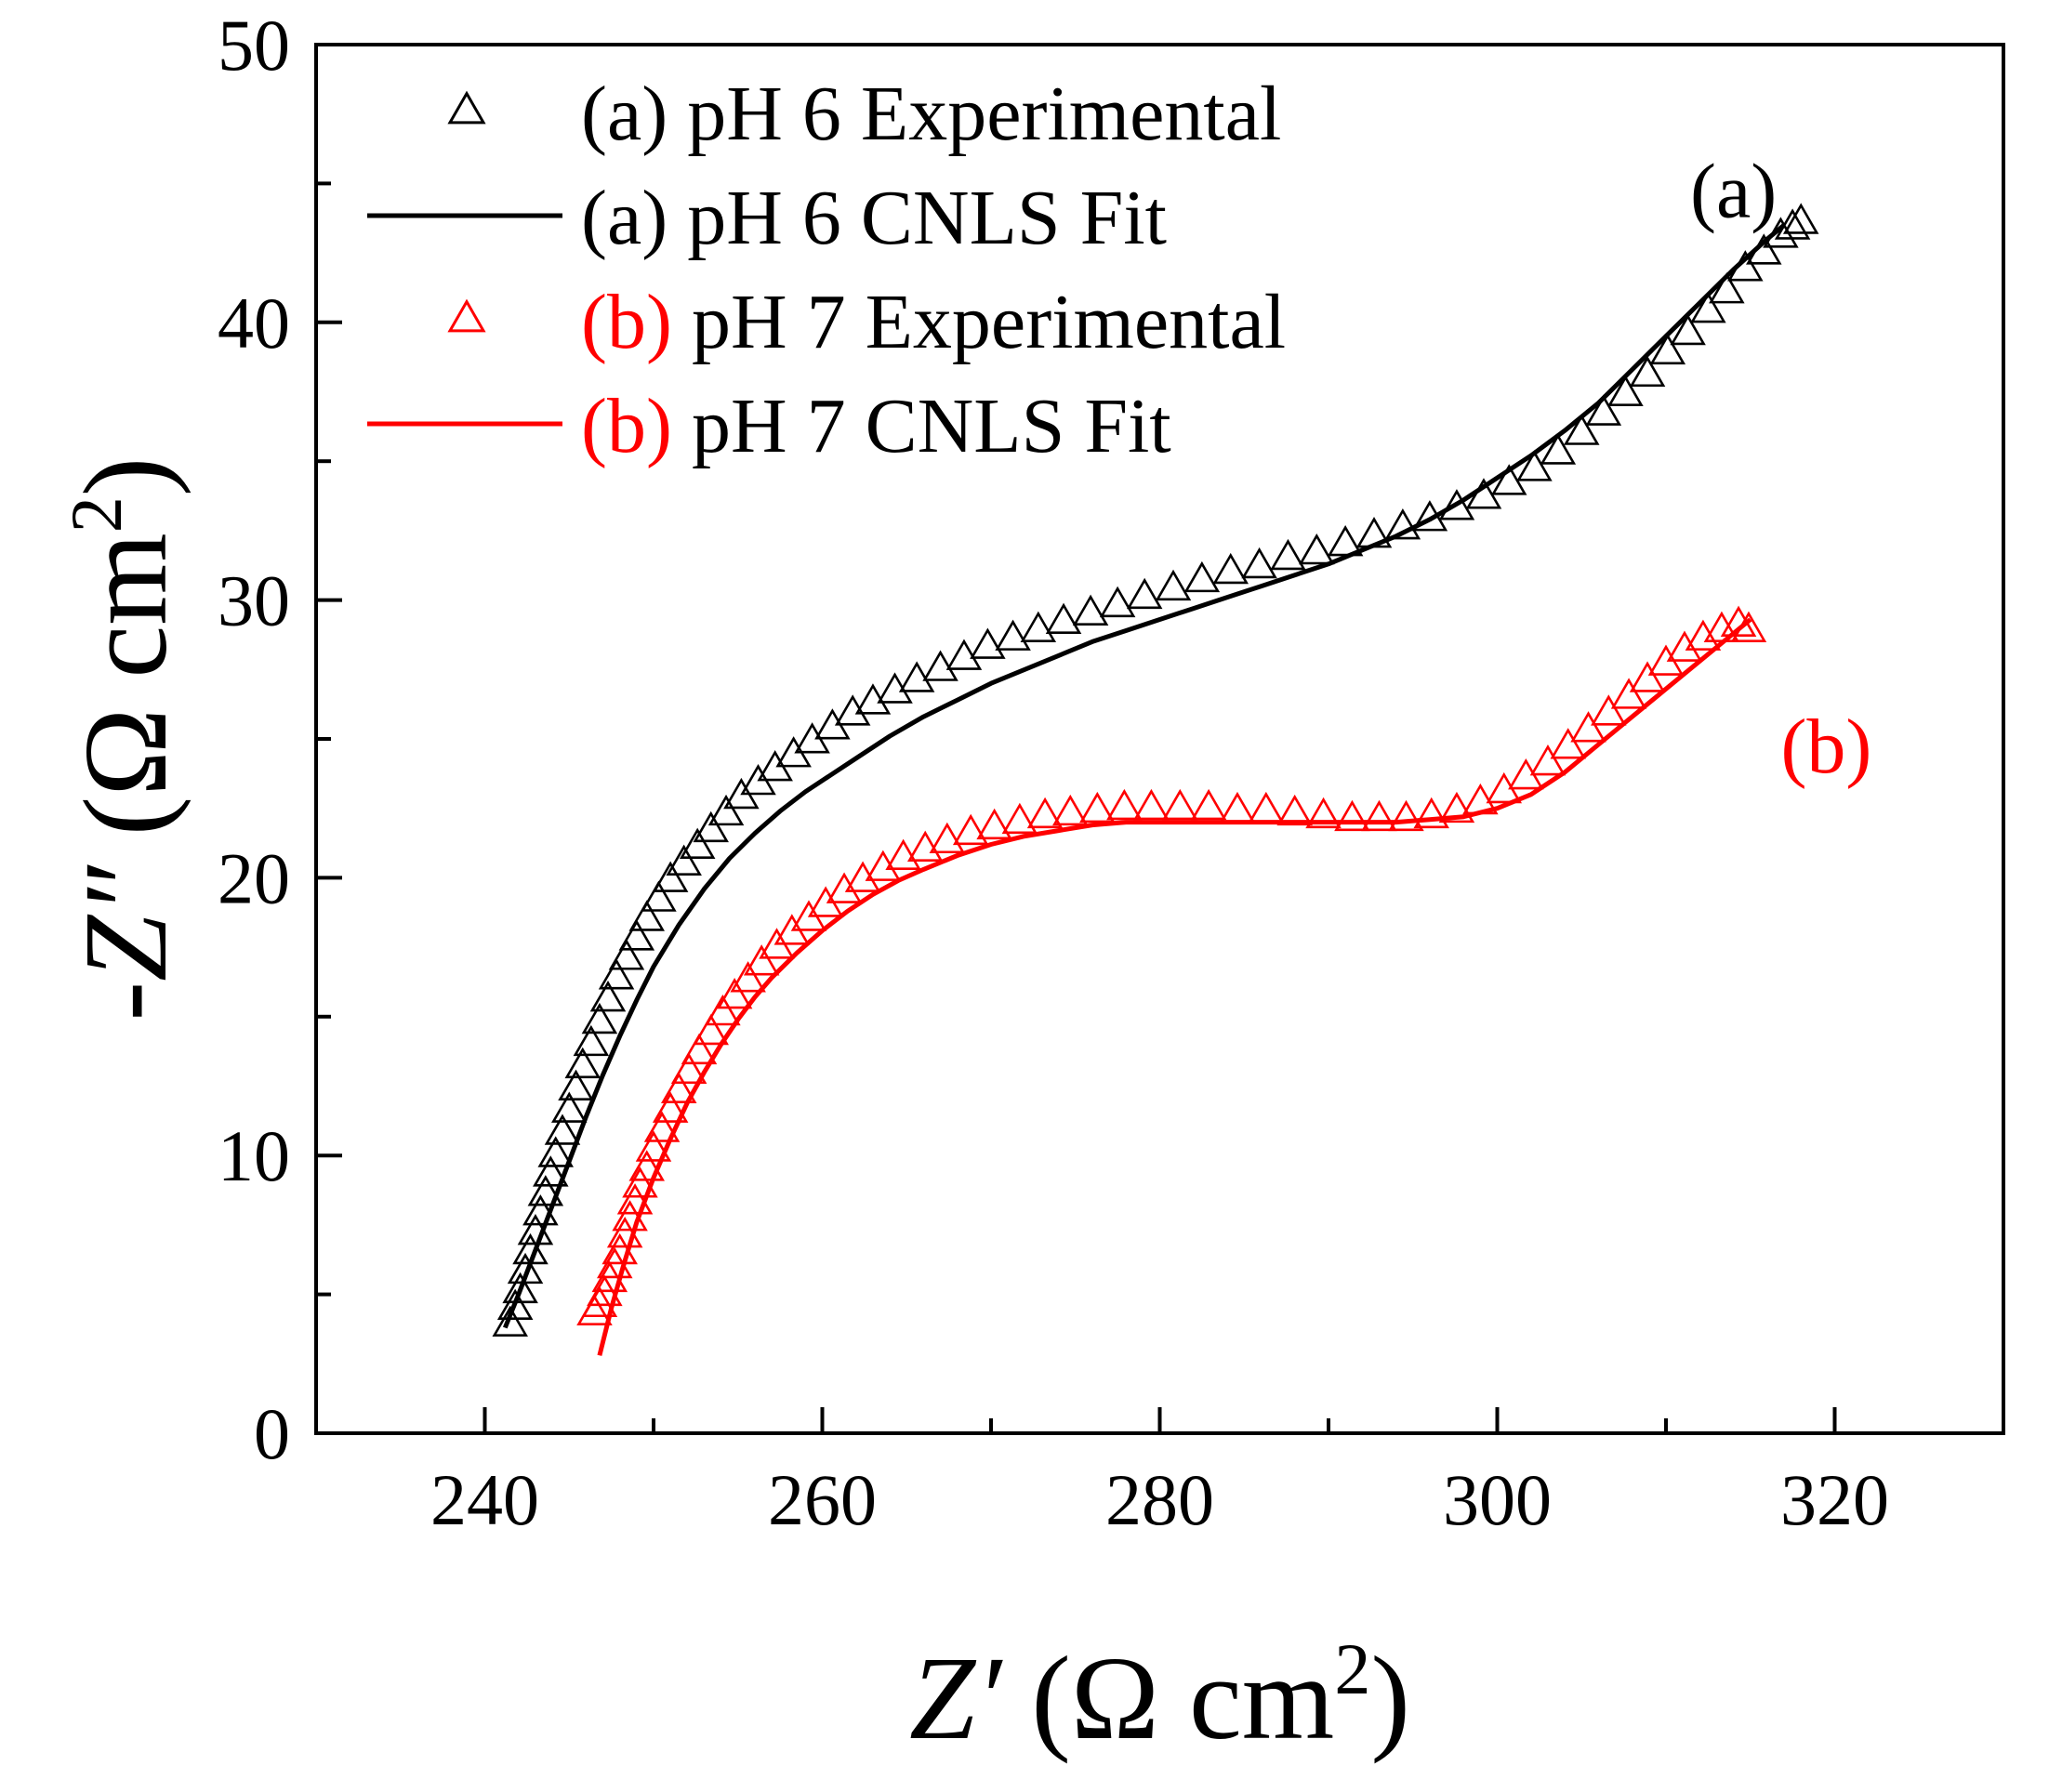  What do you see at coordinates (1390, 1698) in the screenshot?
I see `x-axis-label-close: )` at bounding box center [1390, 1698].